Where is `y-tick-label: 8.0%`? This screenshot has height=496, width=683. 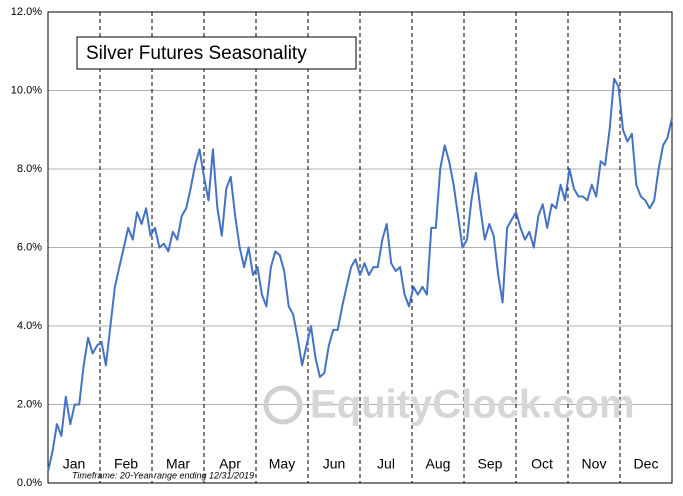
y-tick-label: 8.0% is located at coordinates (29, 169).